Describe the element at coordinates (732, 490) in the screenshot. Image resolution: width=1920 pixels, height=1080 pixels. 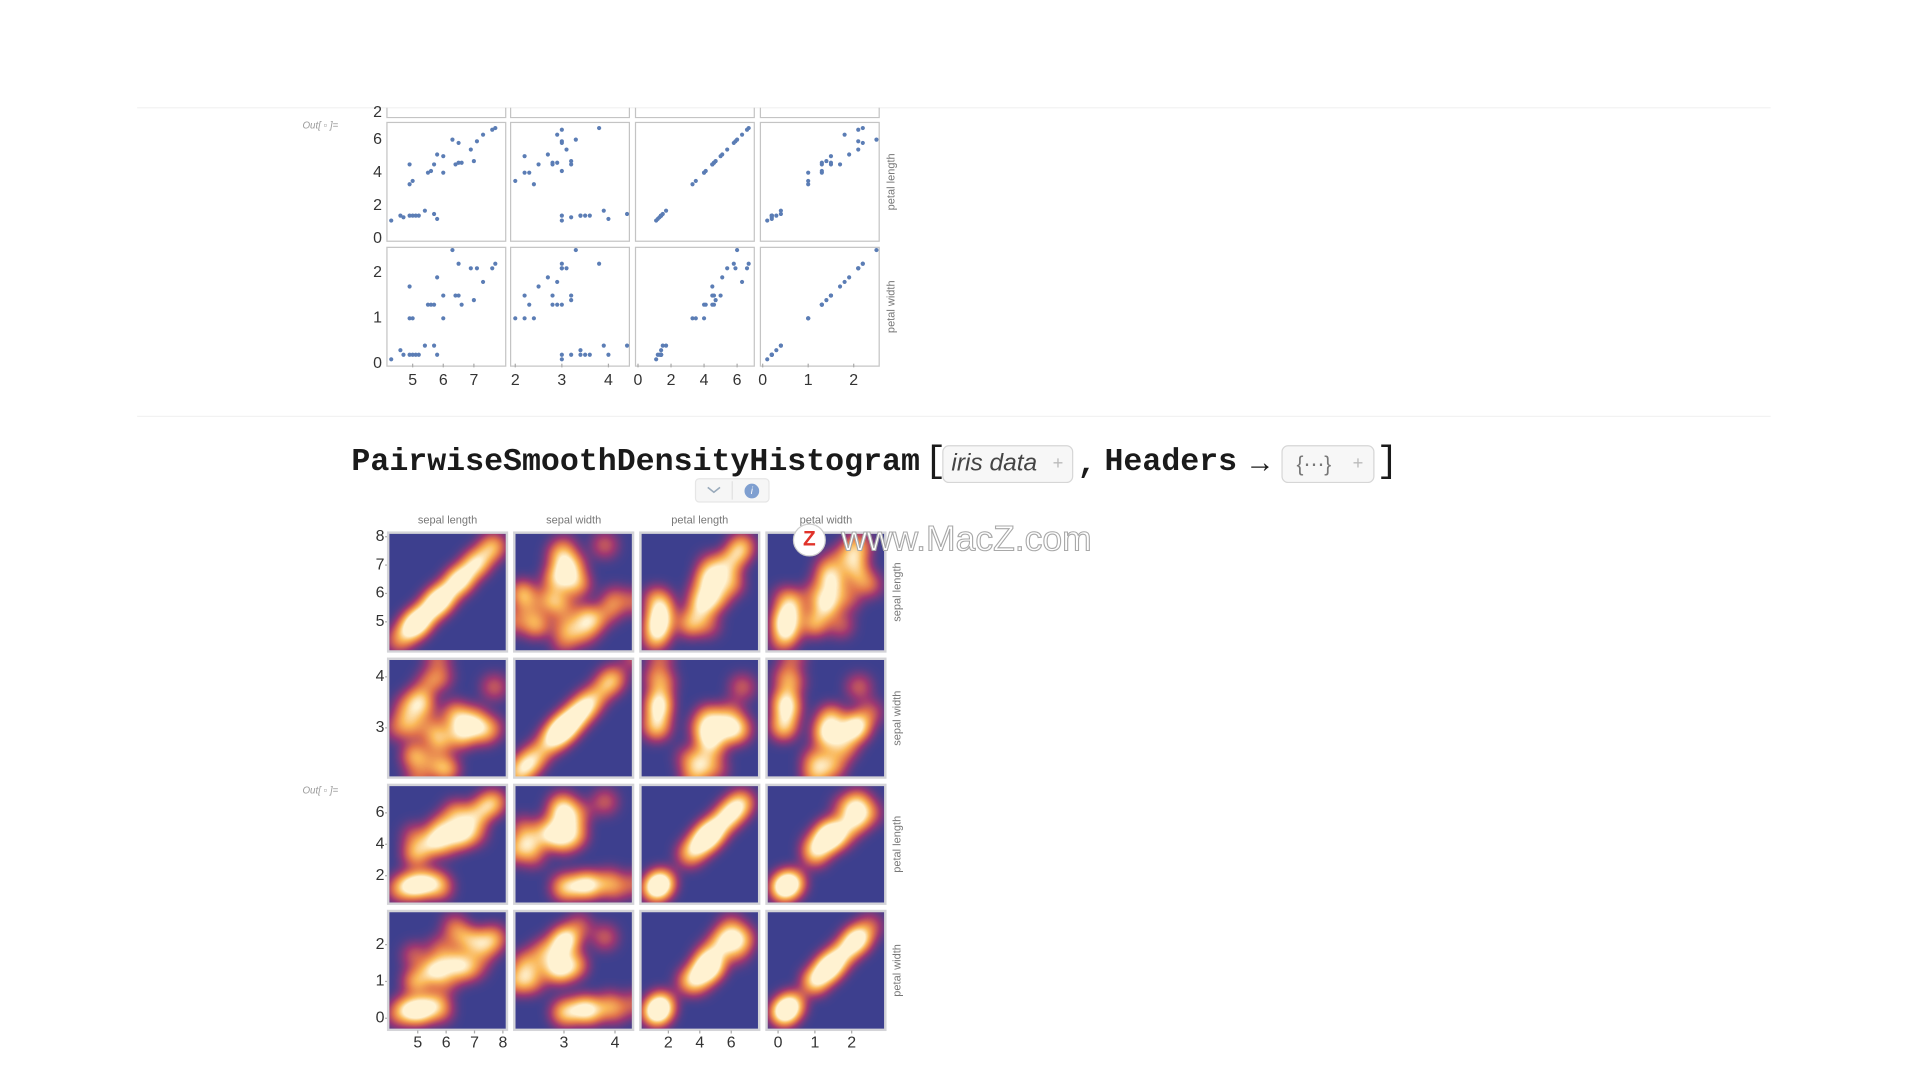
I see `toolbar: i` at that location.